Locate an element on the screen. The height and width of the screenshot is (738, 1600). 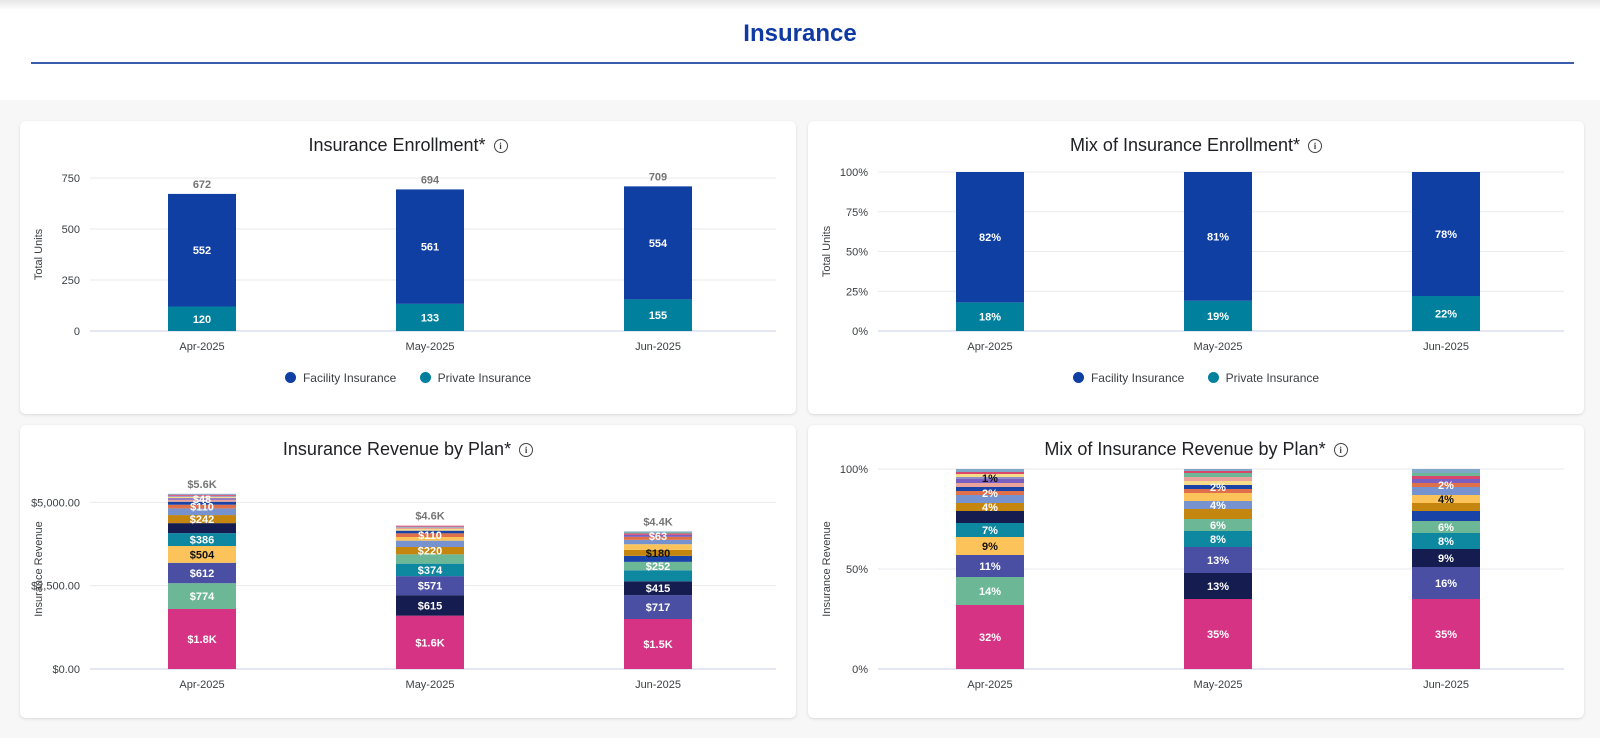
data-label: $717 is located at coordinates (658, 608).